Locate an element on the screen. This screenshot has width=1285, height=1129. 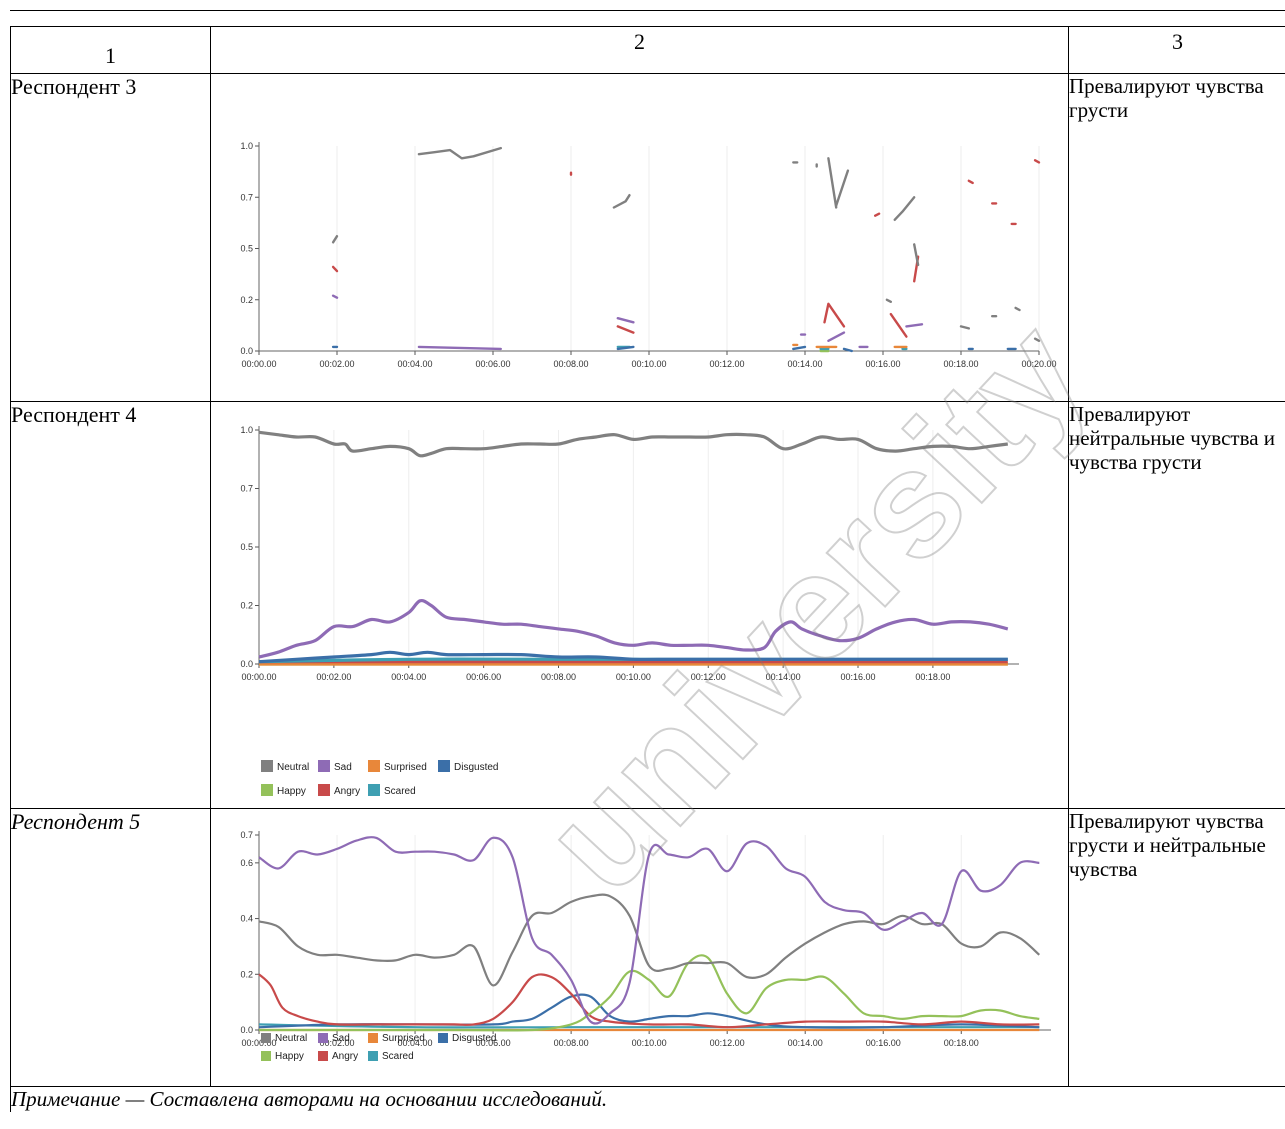
x-tick-label: 00:12.00 is located at coordinates (726, 364).